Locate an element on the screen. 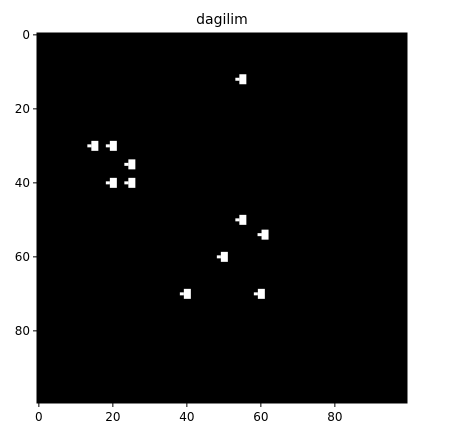  y-axis: 0 20 40 60 80 is located at coordinates (26, 183).